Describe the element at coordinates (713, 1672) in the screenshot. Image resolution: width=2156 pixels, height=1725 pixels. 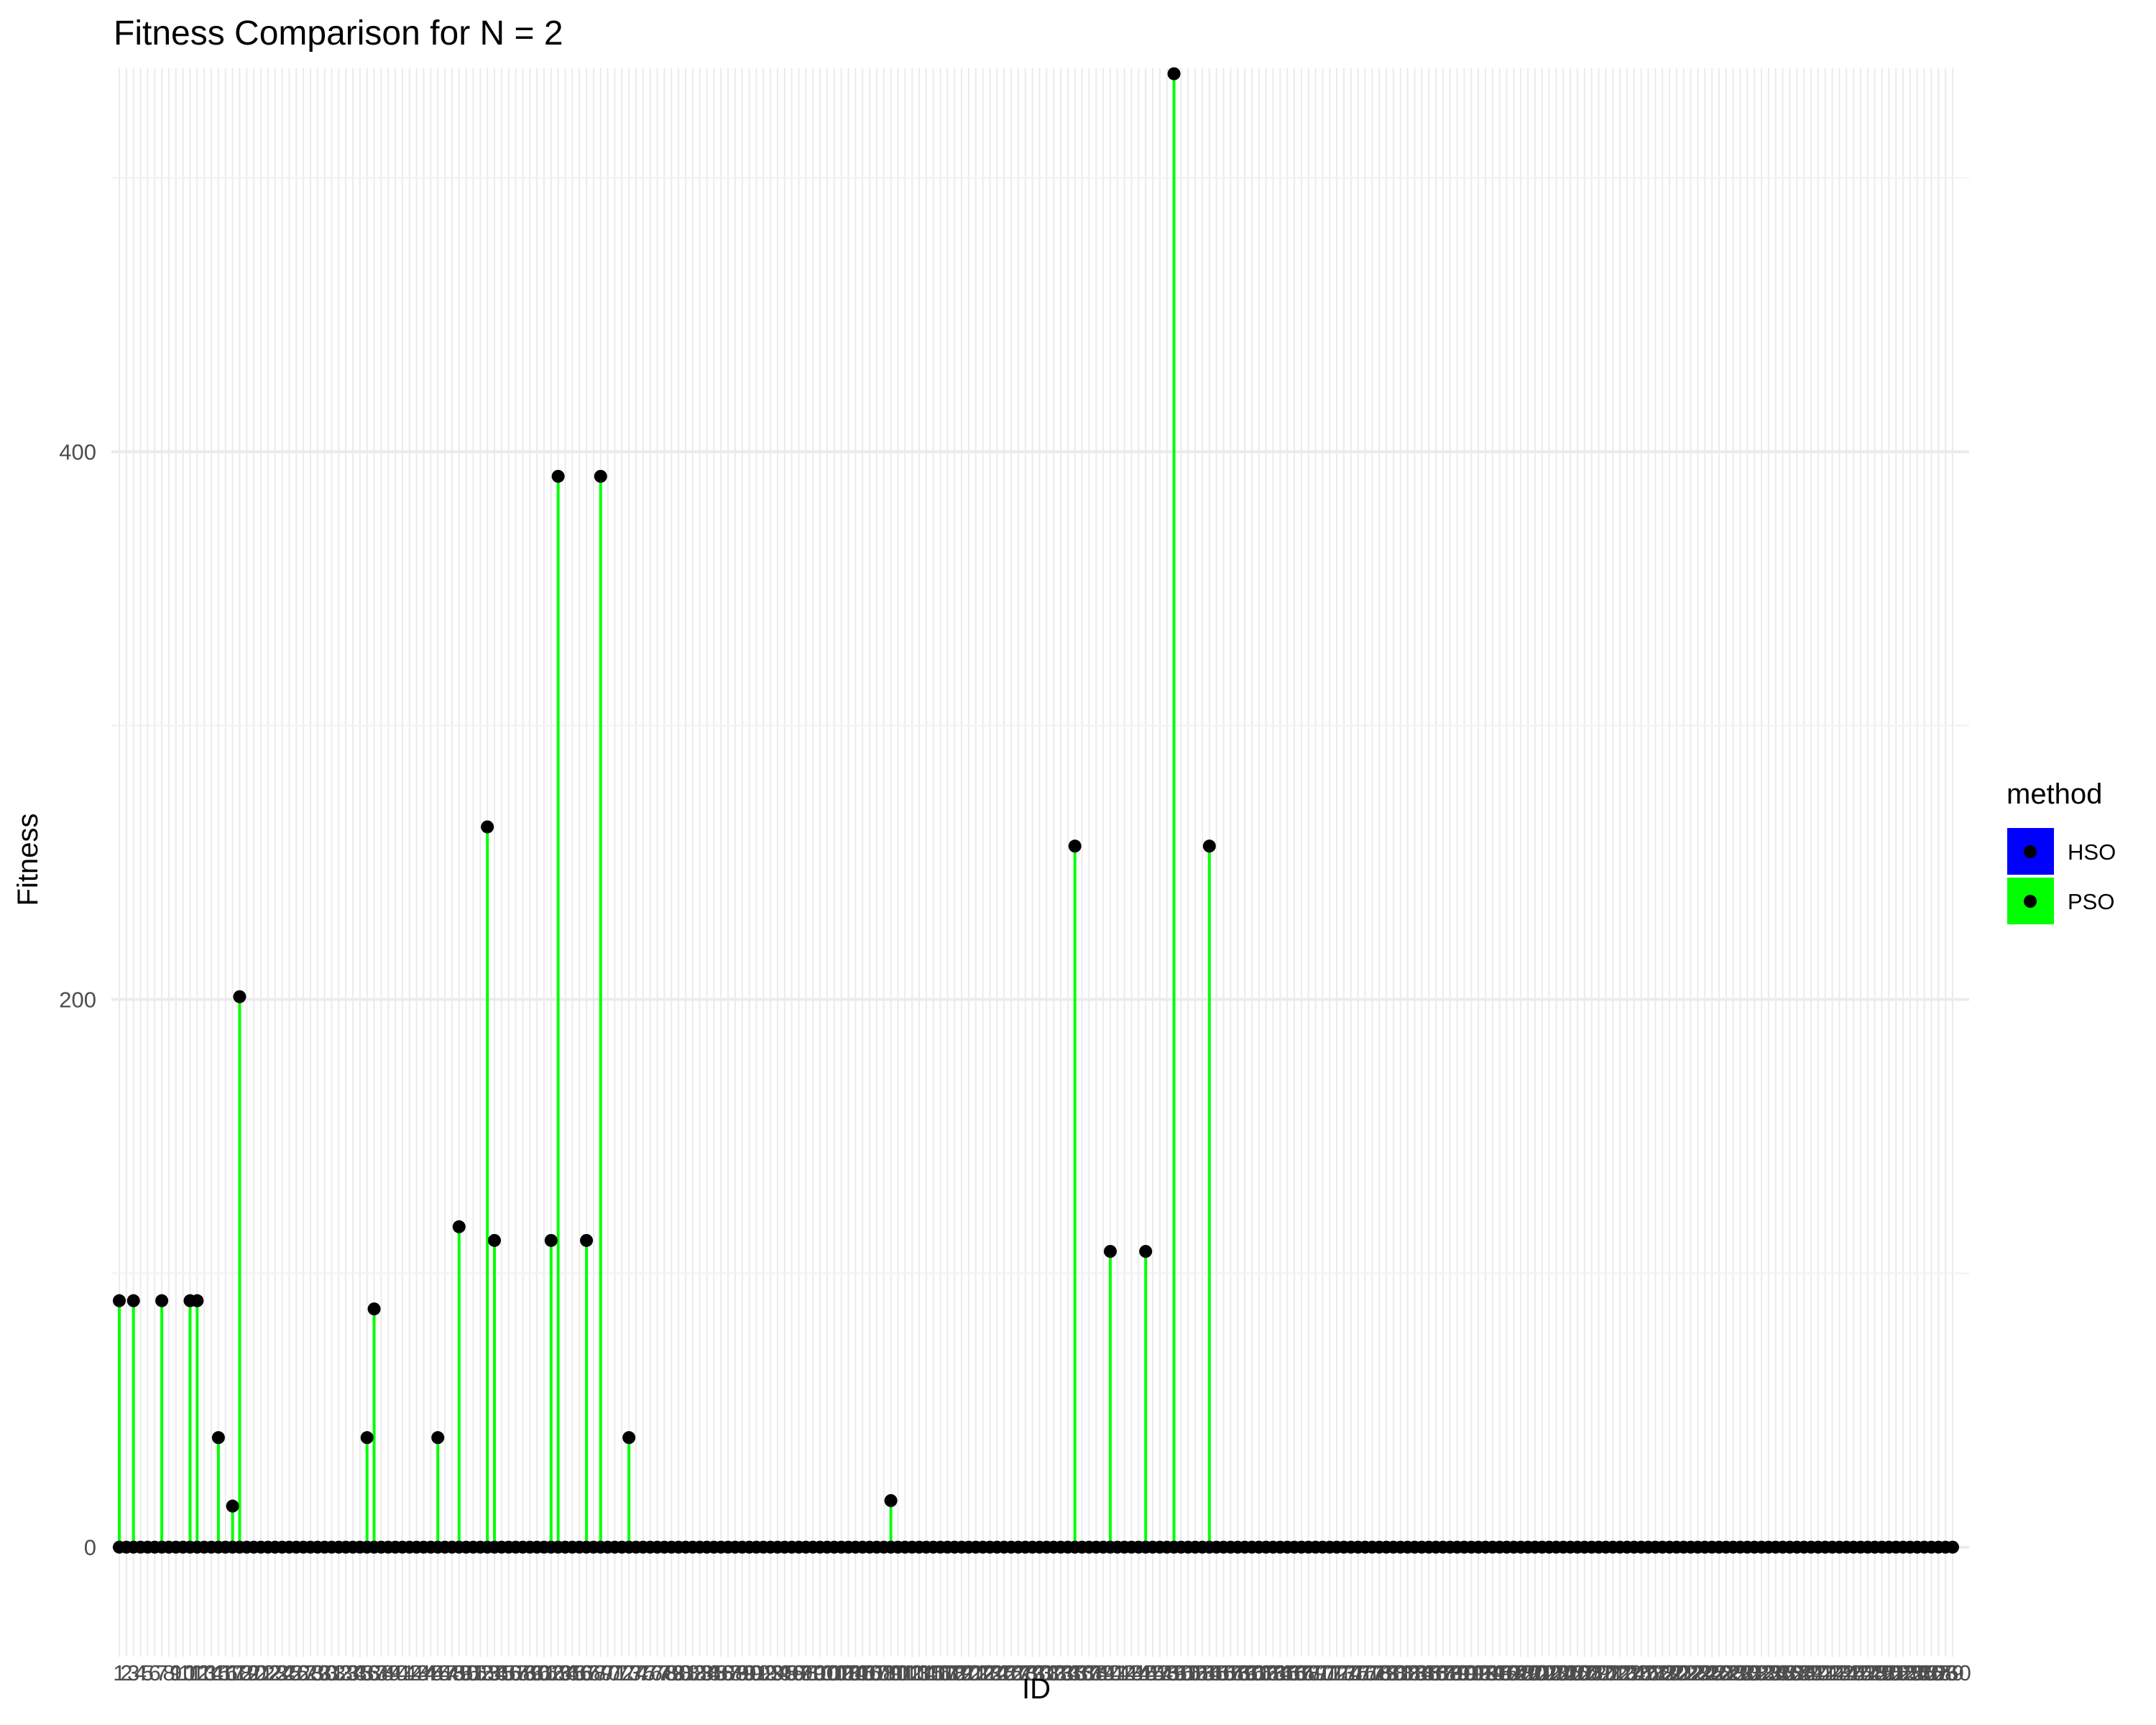
I see `x-tick-label: 85` at that location.